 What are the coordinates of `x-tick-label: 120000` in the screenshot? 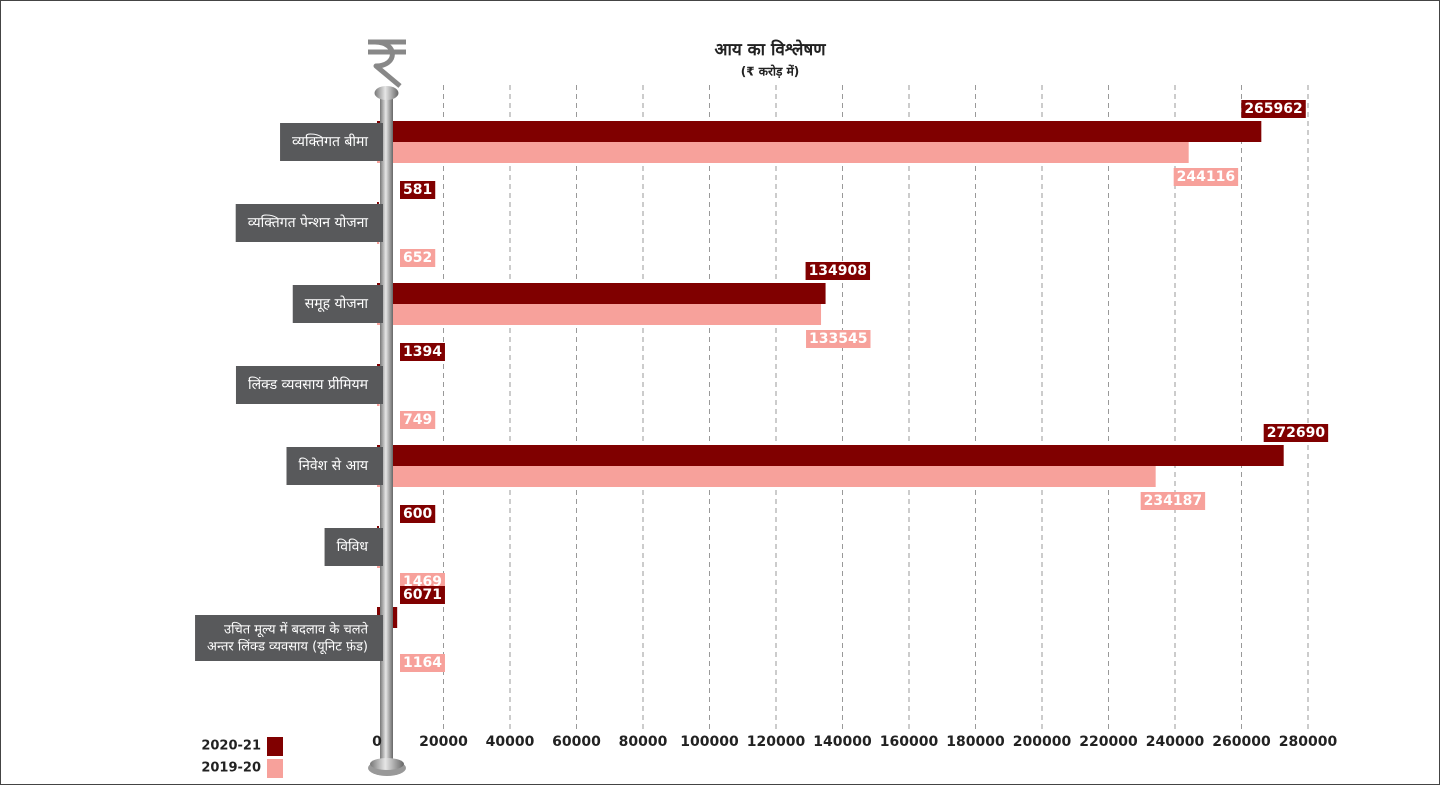 It's located at (776, 742).